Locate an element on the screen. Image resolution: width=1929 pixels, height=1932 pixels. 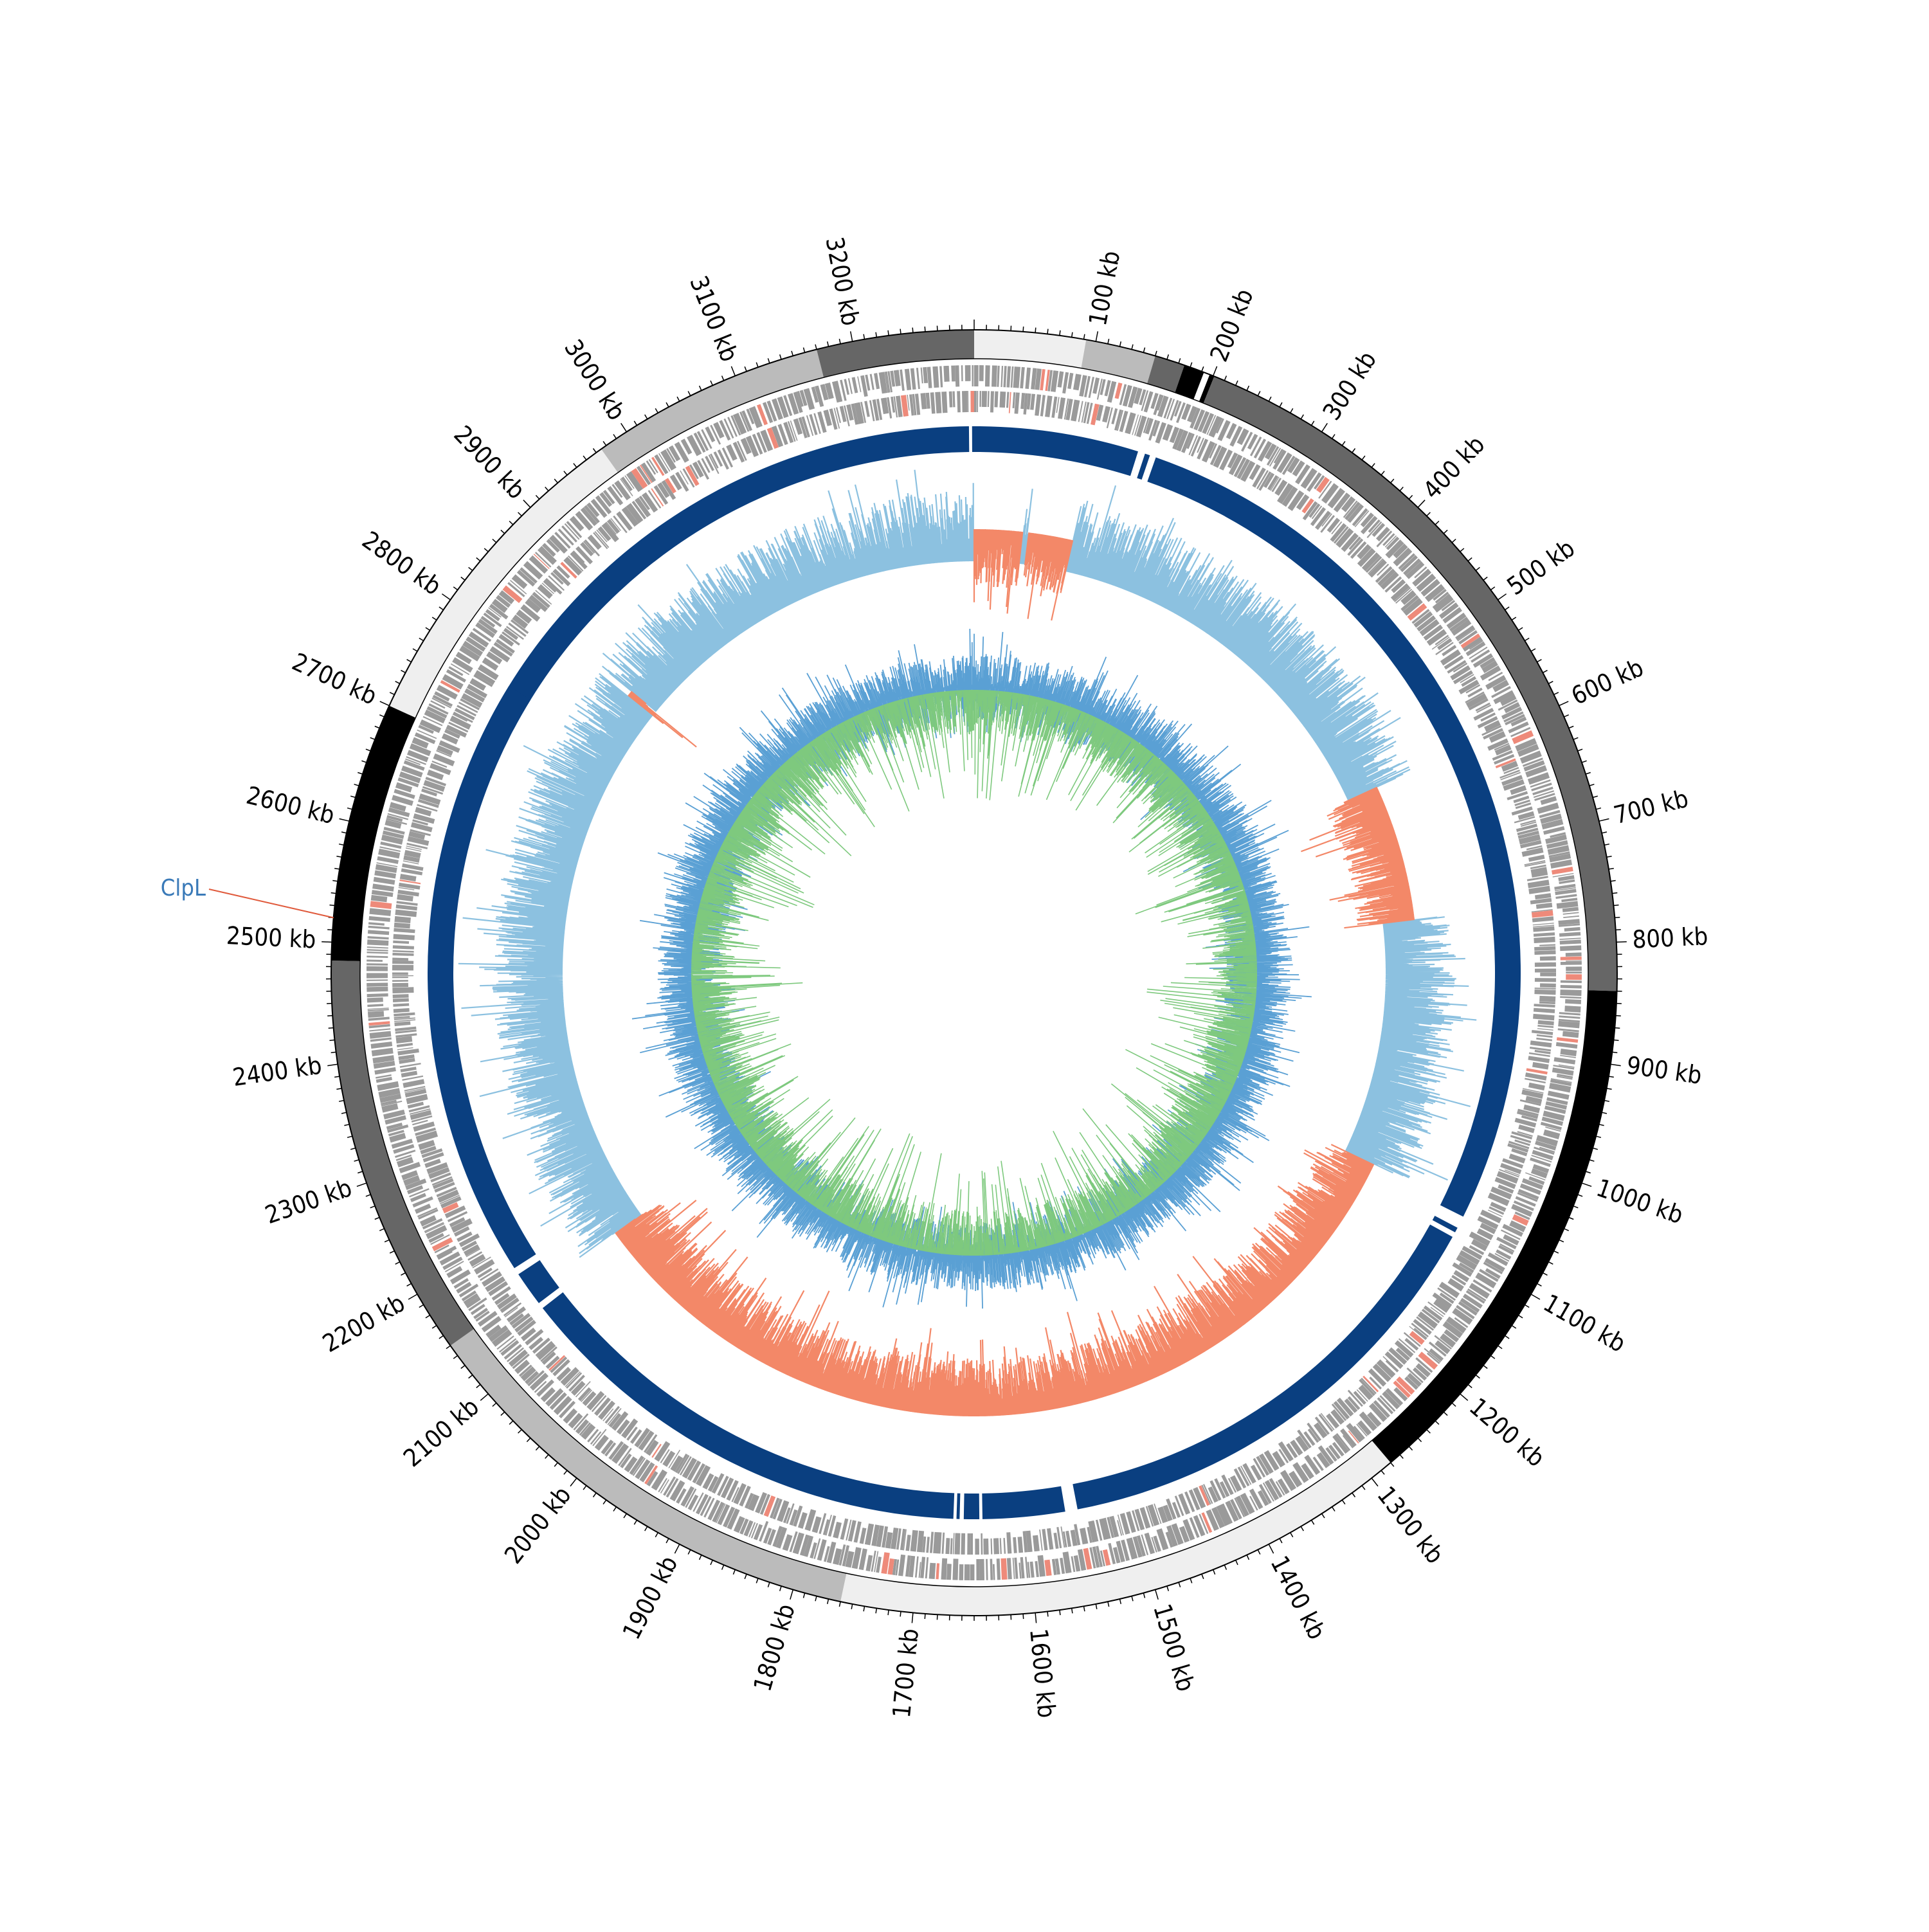
gc-content-track is located at coordinates (971, 968).